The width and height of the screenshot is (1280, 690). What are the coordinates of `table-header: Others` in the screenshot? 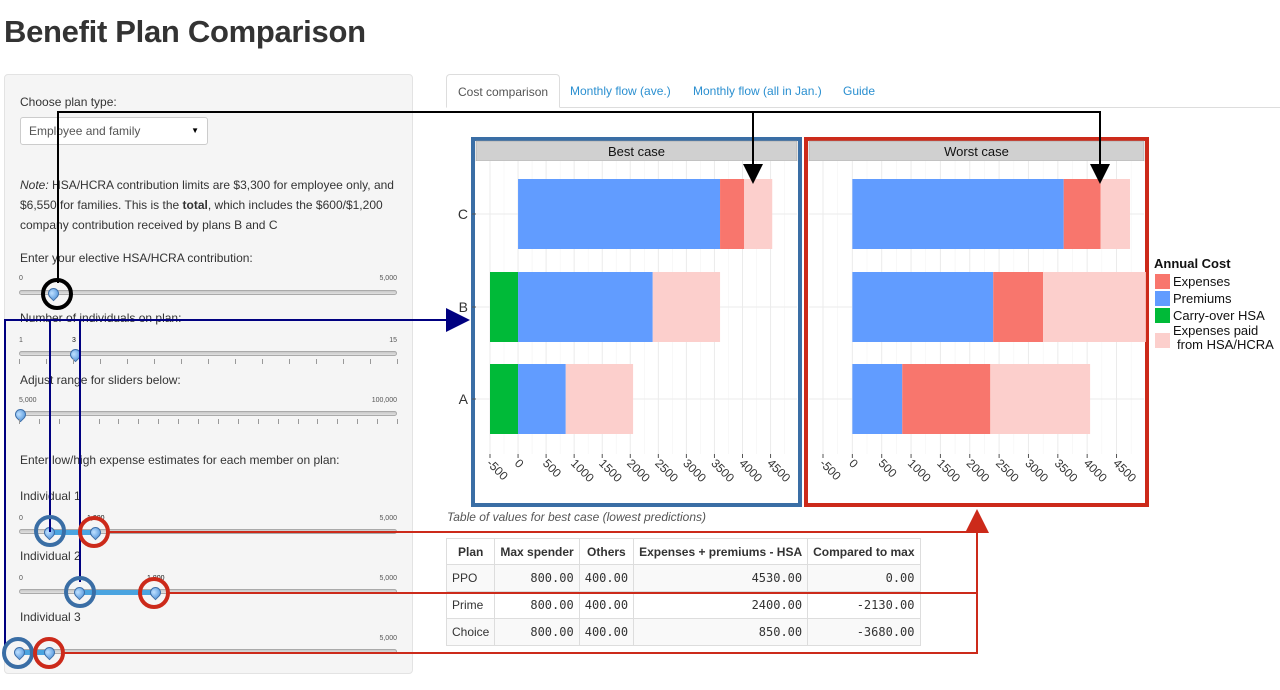 It's located at (606, 551).